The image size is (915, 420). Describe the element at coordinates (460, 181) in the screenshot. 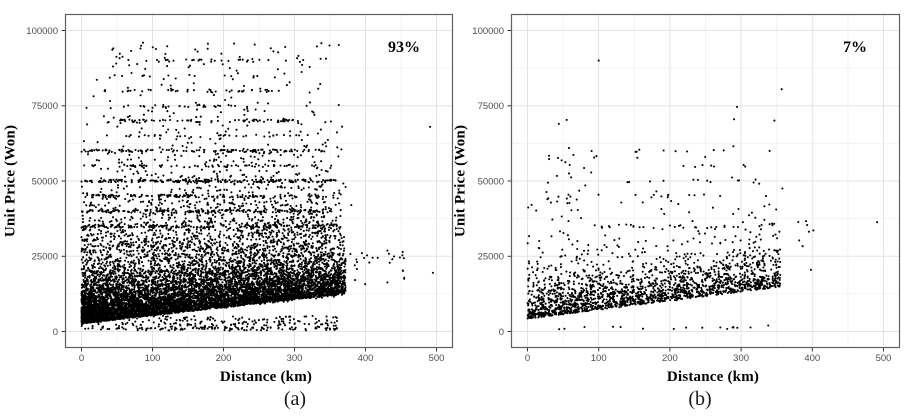

I see `y-axis-title-b: Unit Price (Won)` at that location.